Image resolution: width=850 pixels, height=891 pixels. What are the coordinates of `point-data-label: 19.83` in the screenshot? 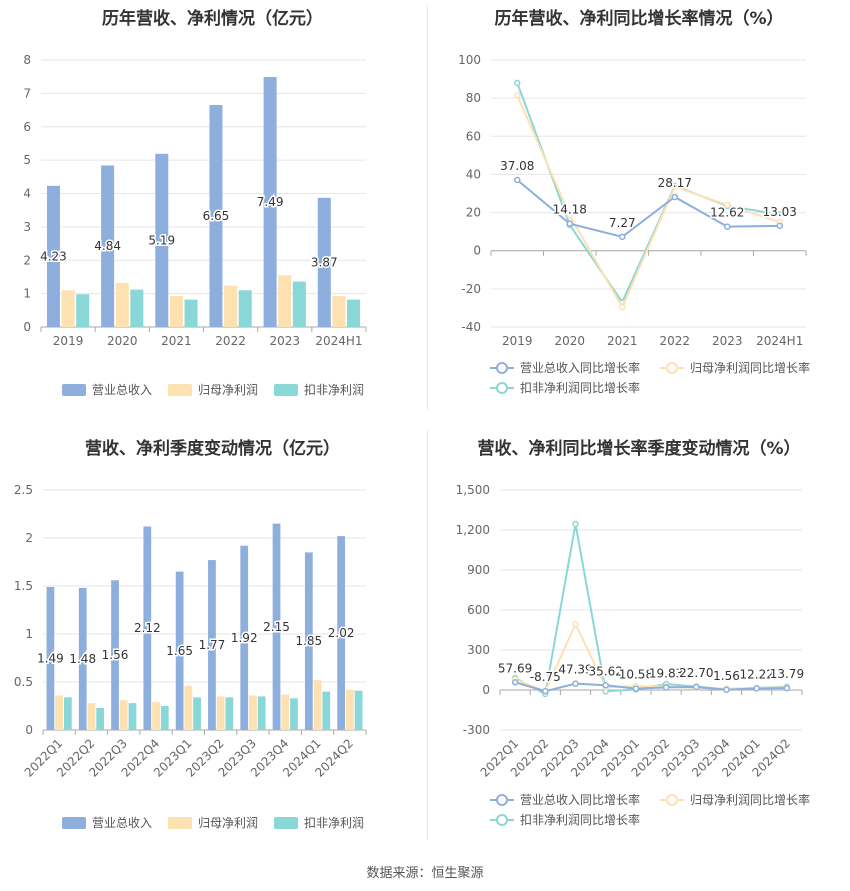 It's located at (666, 673).